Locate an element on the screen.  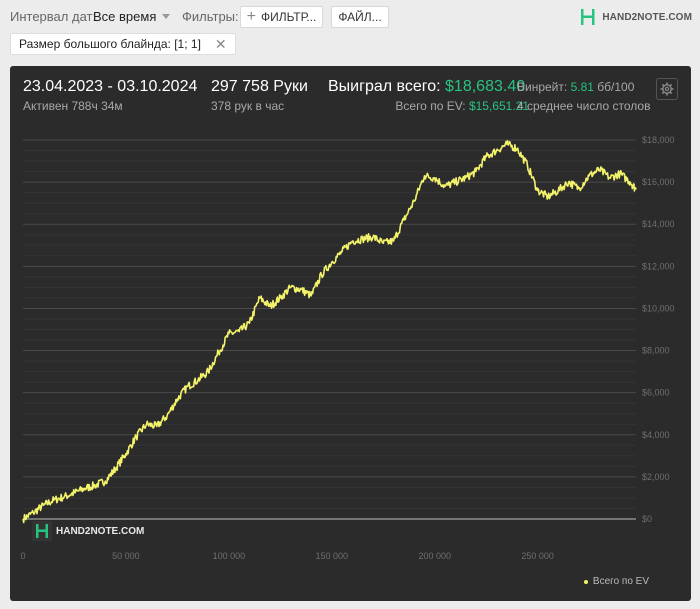
h2n-watermark-icon is located at coordinates (42, 531).